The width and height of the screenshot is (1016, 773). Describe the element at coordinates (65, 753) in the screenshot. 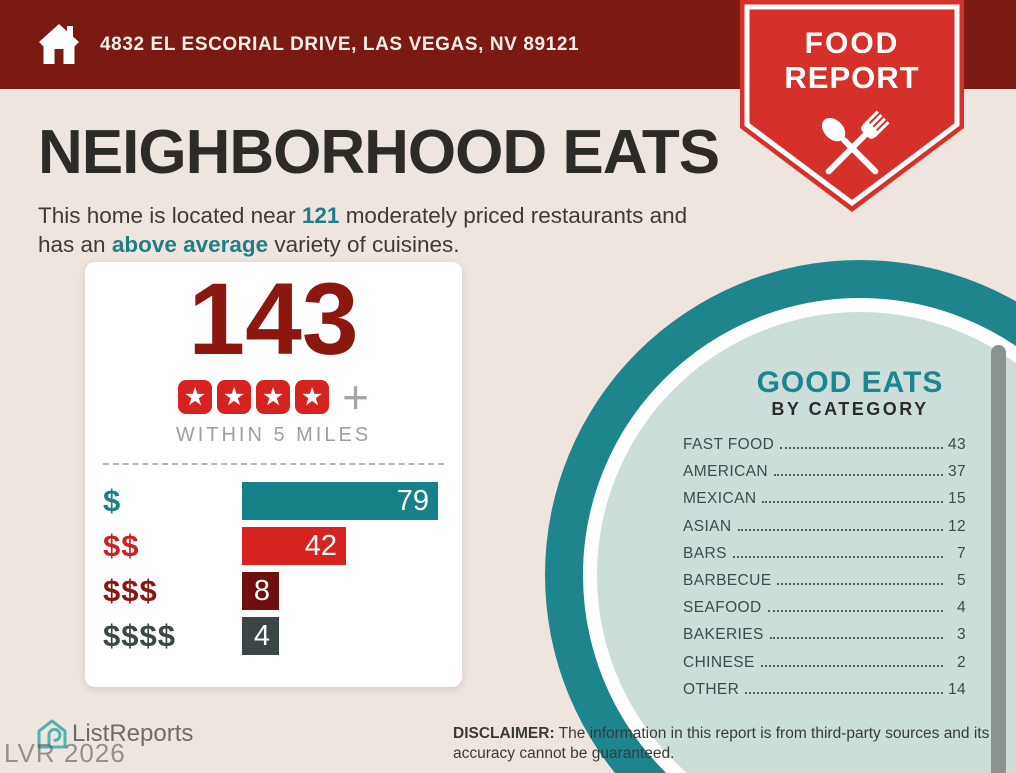

I see `watermark: LVR 2026` at that location.